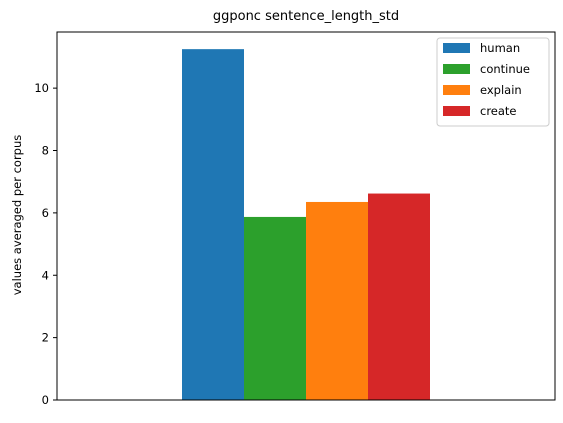 This screenshot has width=563, height=423. Describe the element at coordinates (399, 296) in the screenshot. I see `bar-create` at that location.